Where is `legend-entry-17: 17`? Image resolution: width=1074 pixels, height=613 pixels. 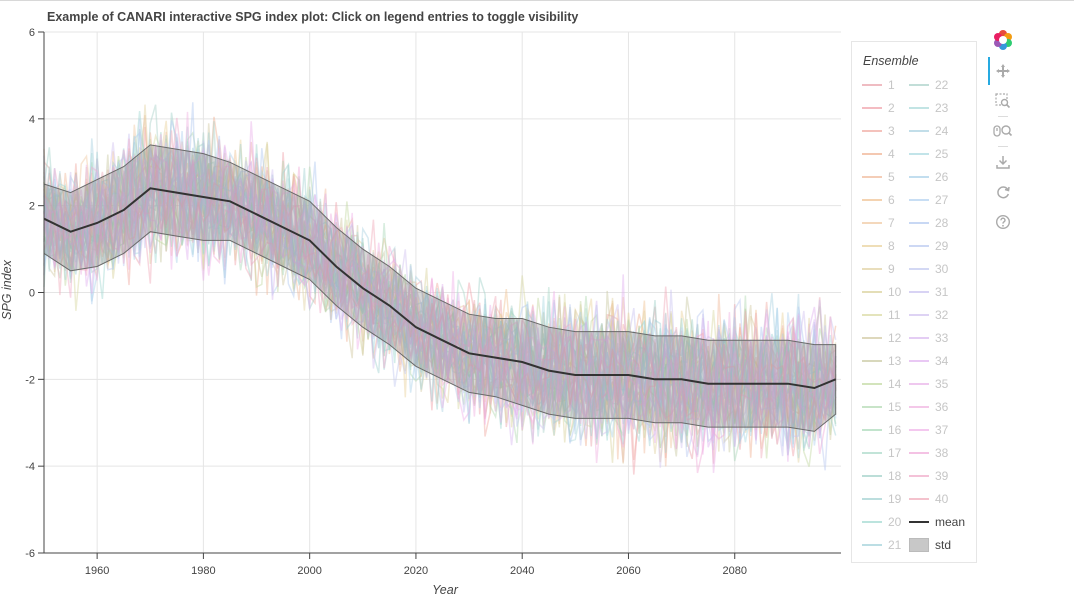
legend-entry-17: 17 is located at coordinates (881, 453).